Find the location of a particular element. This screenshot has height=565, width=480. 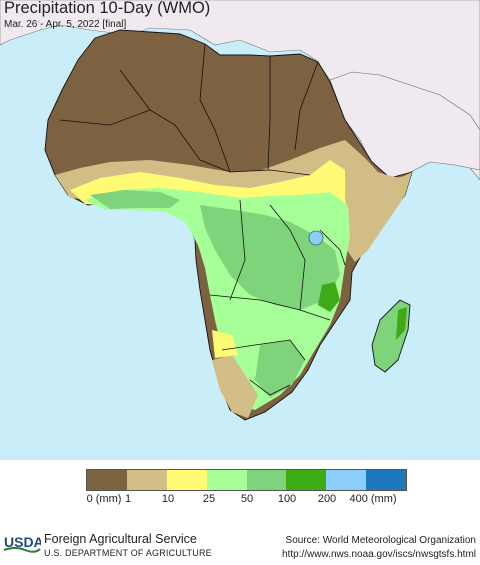

legend-tick-label: 0 (mm) is located at coordinates (104, 499).